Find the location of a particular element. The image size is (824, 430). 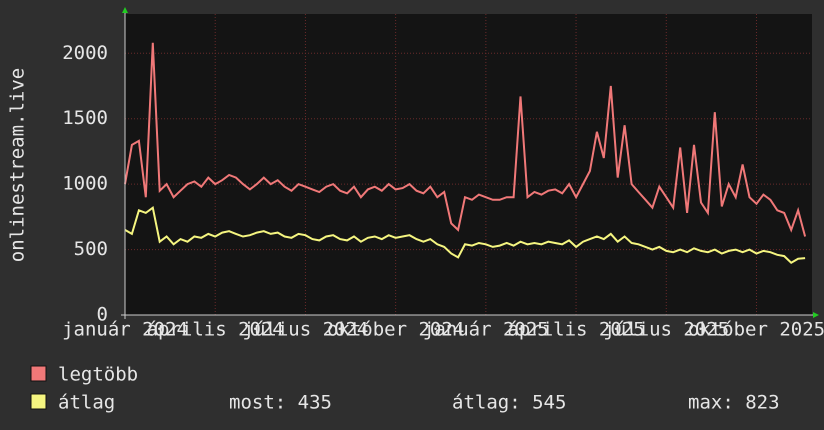

x-tick-label: október 2025 is located at coordinates (756, 330).